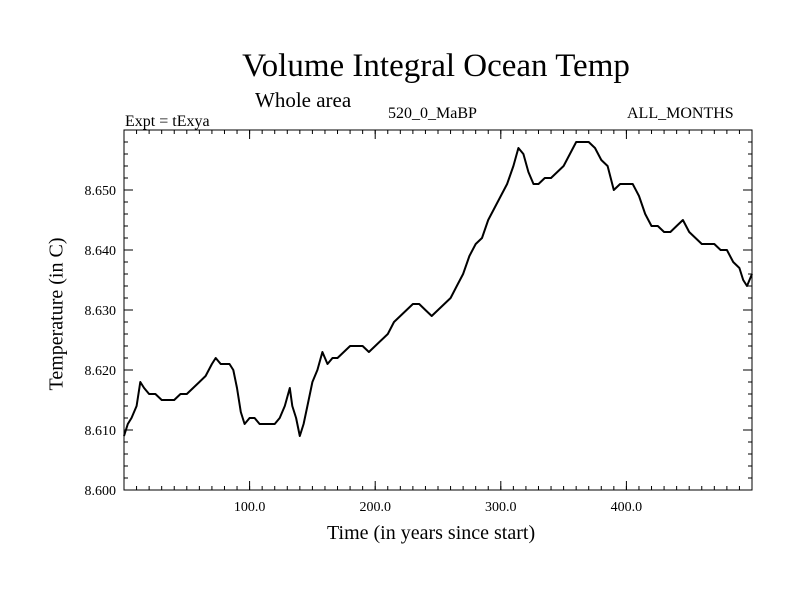 The width and height of the screenshot is (800, 600). I want to click on x-tick-label: 400.0, so click(627, 507).